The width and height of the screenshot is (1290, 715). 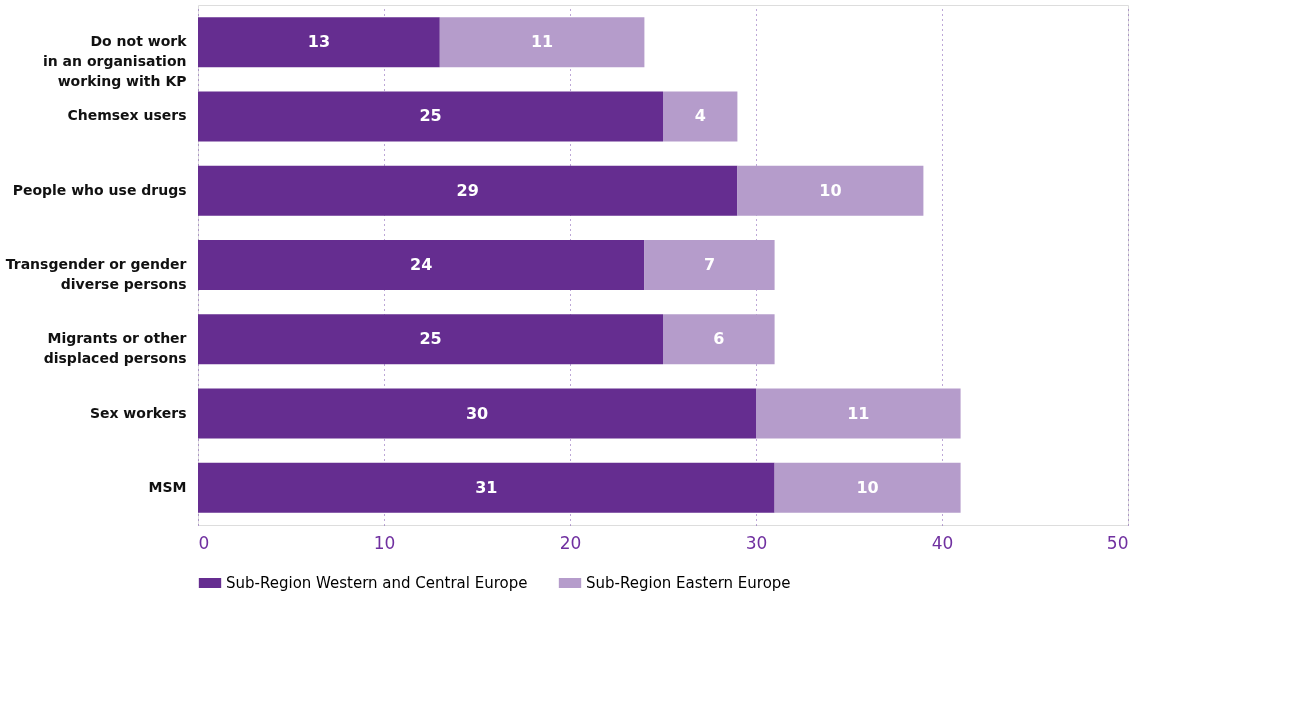 What do you see at coordinates (486, 487) in the screenshot?
I see `data-label: 31` at bounding box center [486, 487].